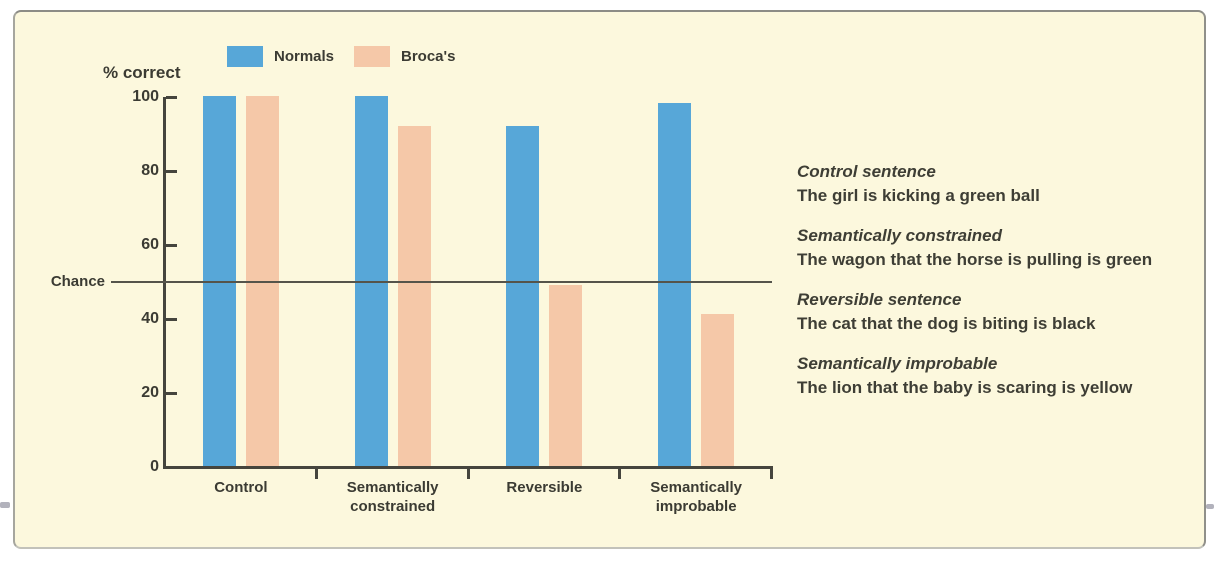  I want to click on y-tick-label: 100, so click(145, 96).